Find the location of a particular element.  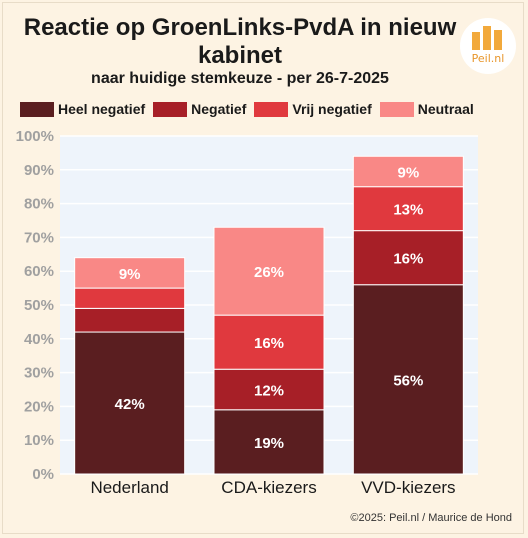

data-label: 19% is located at coordinates (269, 443).